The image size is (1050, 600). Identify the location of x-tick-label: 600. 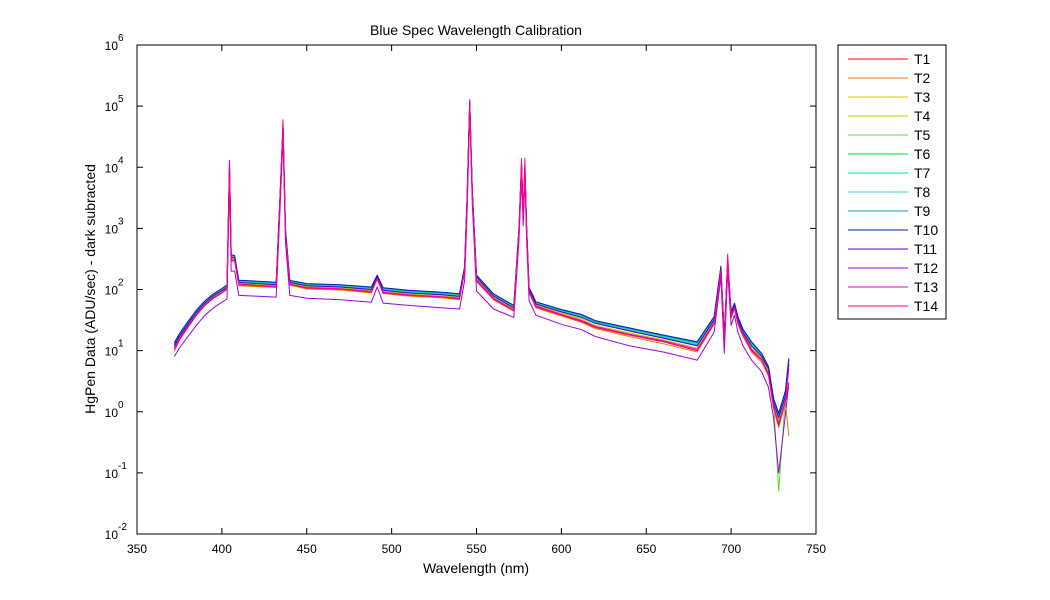
(561, 549).